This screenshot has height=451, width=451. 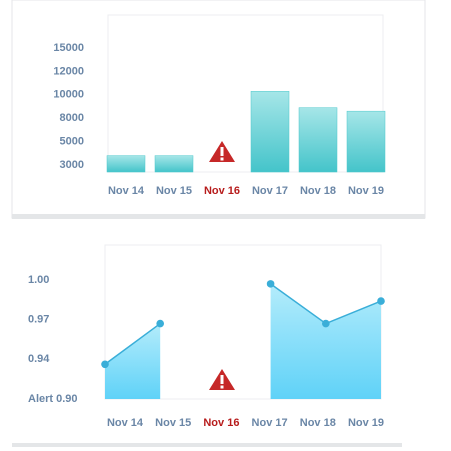 What do you see at coordinates (38, 280) in the screenshot?
I see `y-tick-label: 1.00` at bounding box center [38, 280].